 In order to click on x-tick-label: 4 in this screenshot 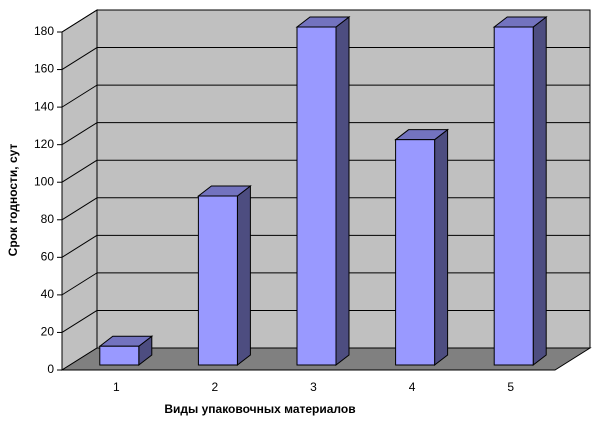, I will do `click(412, 387)`.